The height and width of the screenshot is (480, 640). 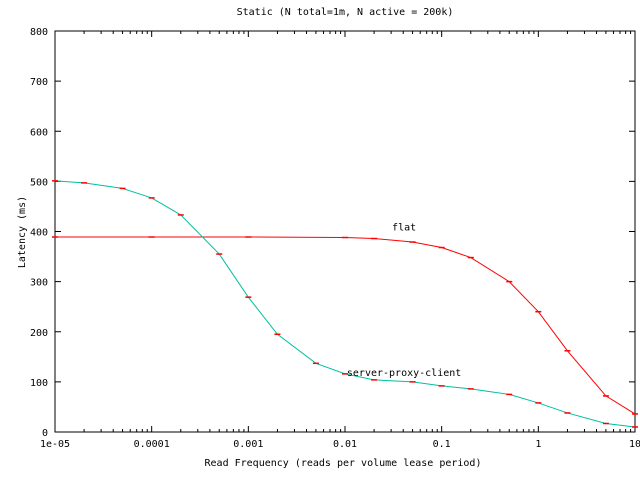 What do you see at coordinates (39, 333) in the screenshot?
I see `y-tick-label: 200` at bounding box center [39, 333].